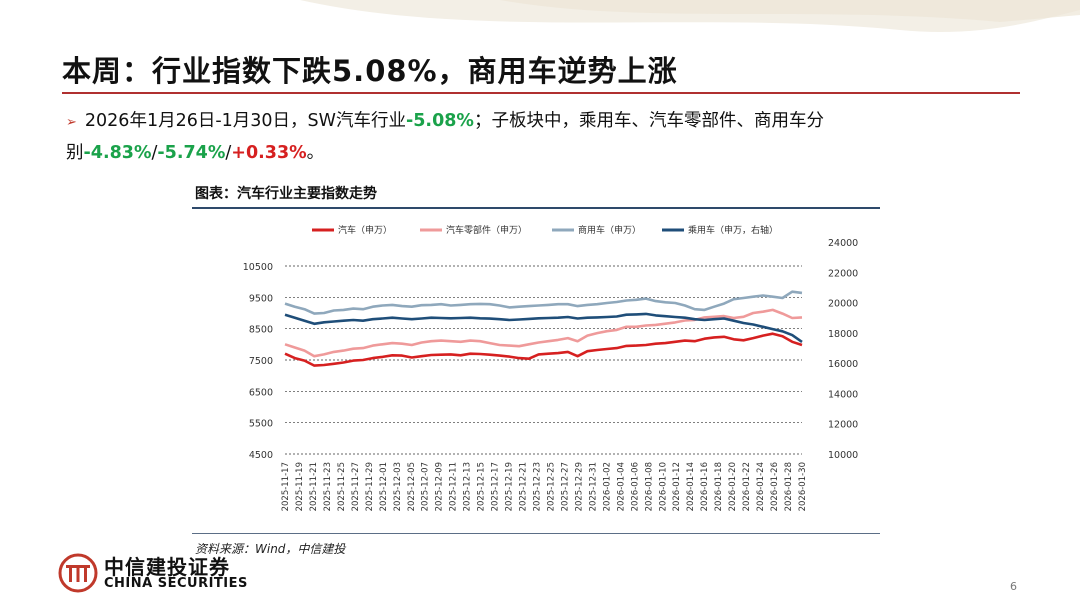 This screenshot has width=1080, height=608. I want to click on y2-tick-label: 10000, so click(843, 455).